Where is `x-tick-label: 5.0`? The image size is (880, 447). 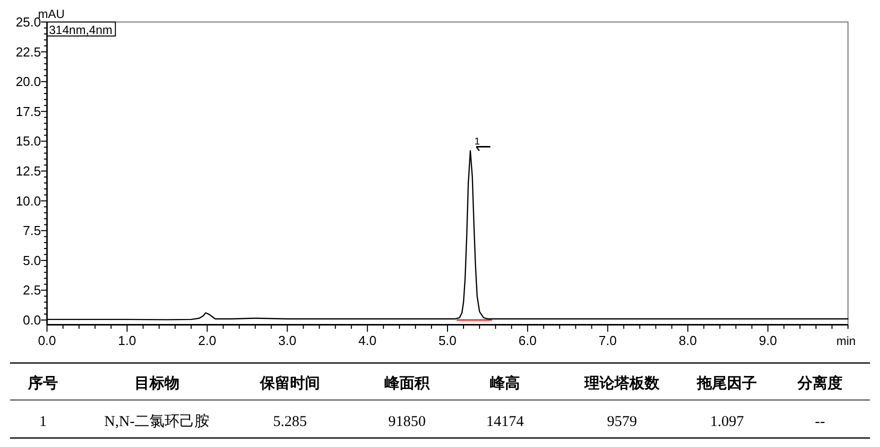
x-tick-label: 5.0 is located at coordinates (447, 340).